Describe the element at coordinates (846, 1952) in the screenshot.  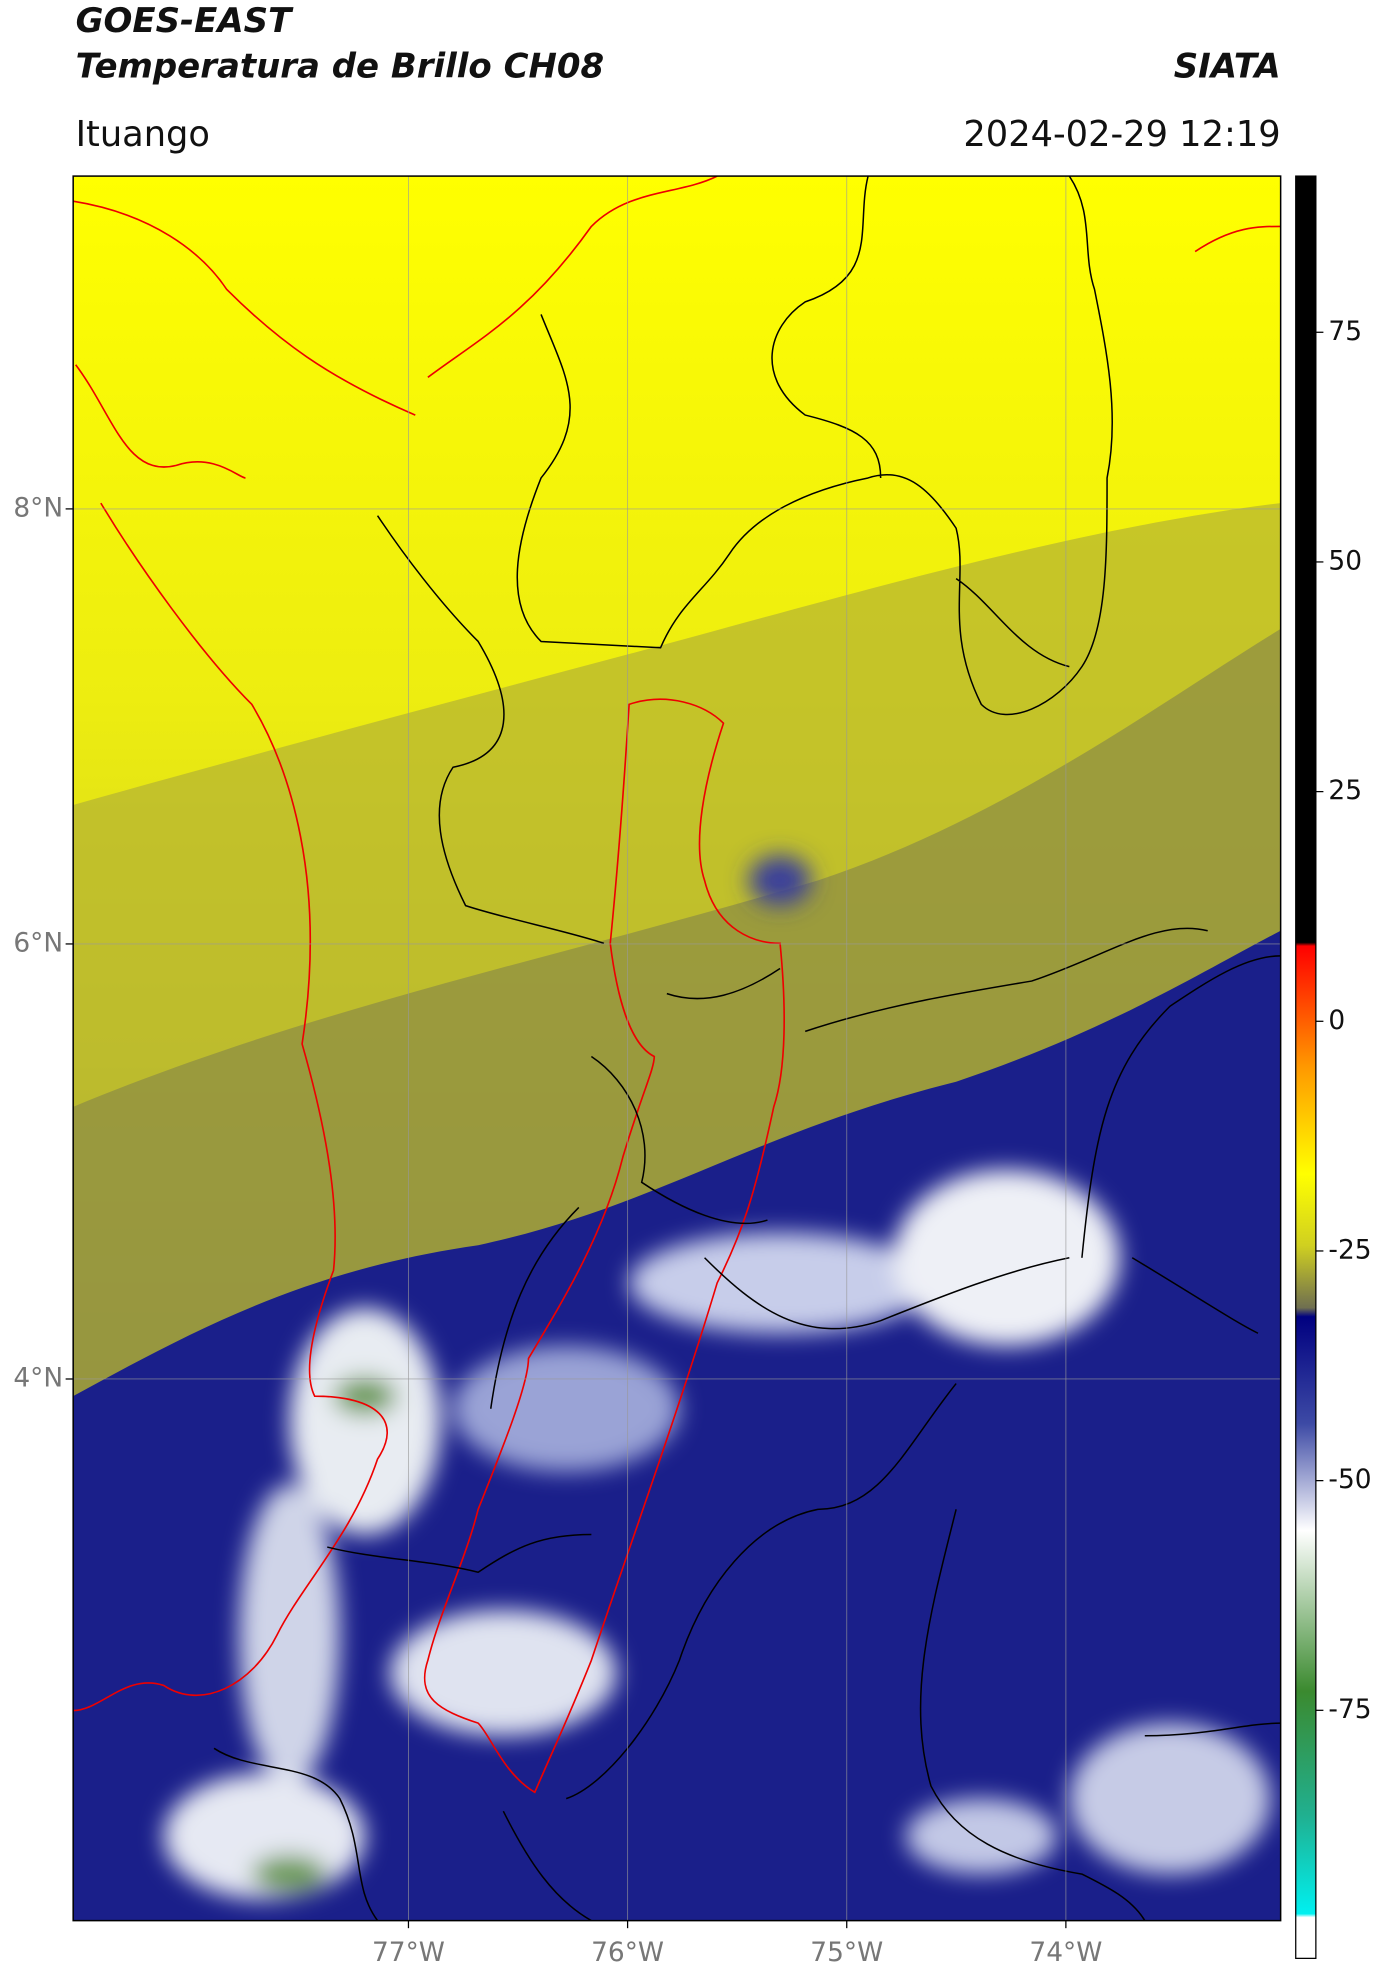
I see `x-tick-label: 75°W` at that location.